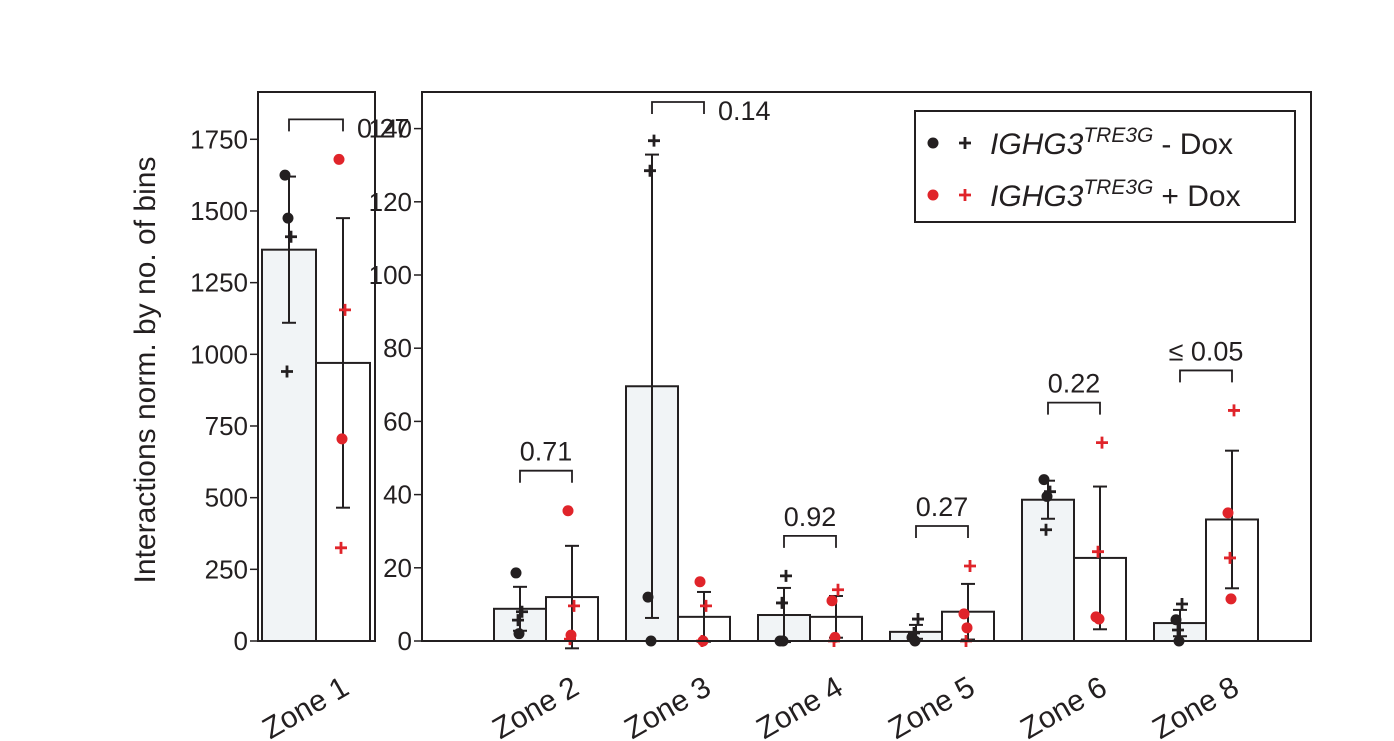  Describe the element at coordinates (219, 139) in the screenshot. I see `y-tick-label: 1750` at that location.